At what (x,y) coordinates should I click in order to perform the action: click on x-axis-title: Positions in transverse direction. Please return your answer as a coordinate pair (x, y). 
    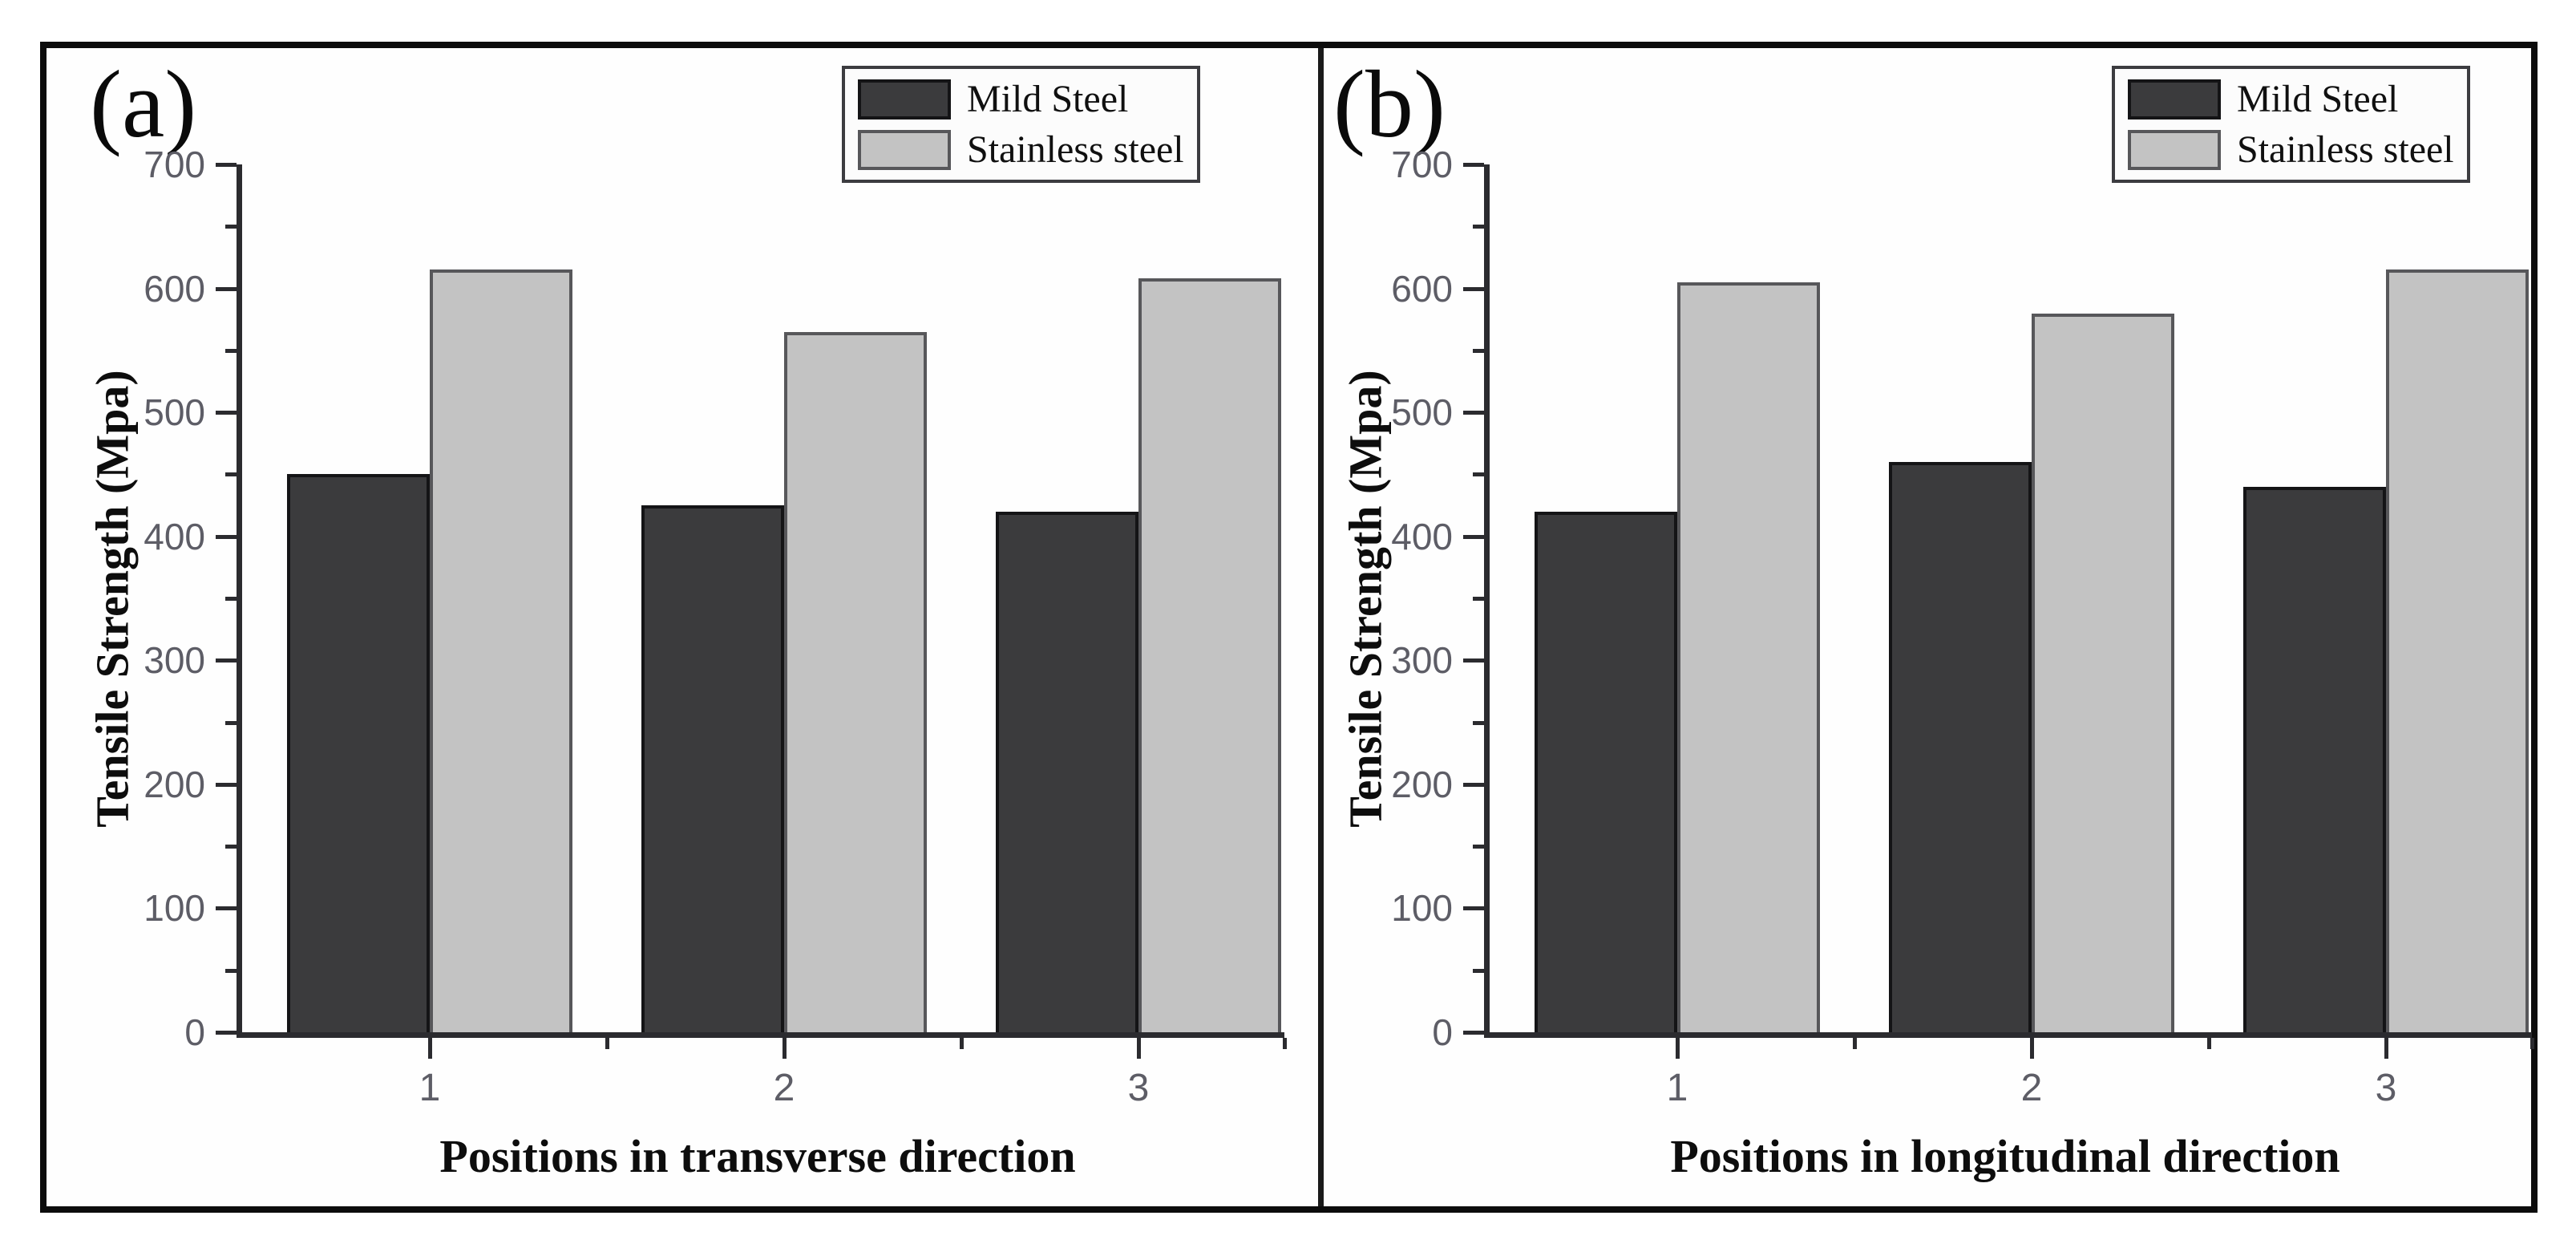
    Looking at the image, I should click on (757, 1156).